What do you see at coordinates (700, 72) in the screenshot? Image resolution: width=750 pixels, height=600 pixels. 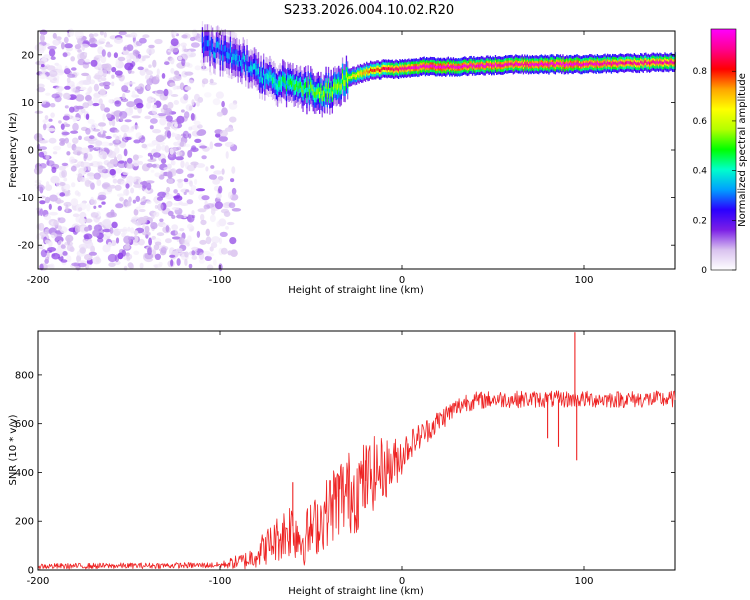 I see `colorbar-tick-label: 0.8` at bounding box center [700, 72].